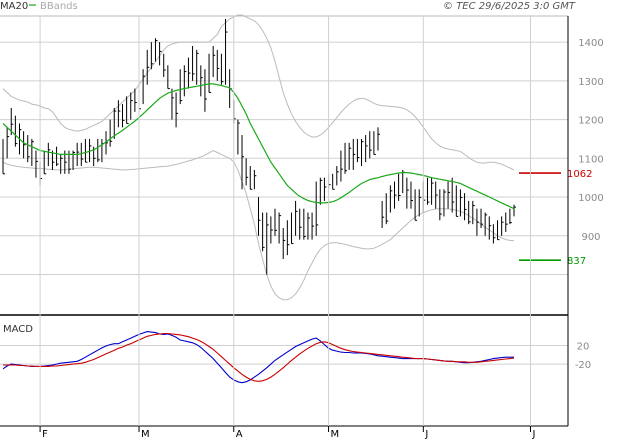 The width and height of the screenshot is (627, 440). I want to click on price-levels: 1062 837, so click(555, 218).